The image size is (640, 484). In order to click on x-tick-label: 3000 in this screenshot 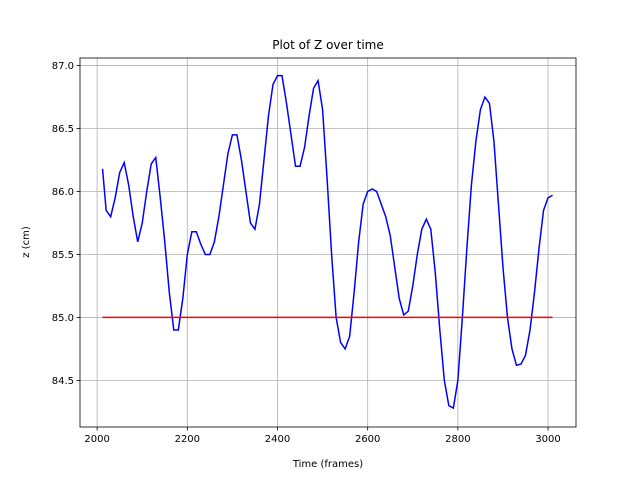, I will do `click(547, 439)`.